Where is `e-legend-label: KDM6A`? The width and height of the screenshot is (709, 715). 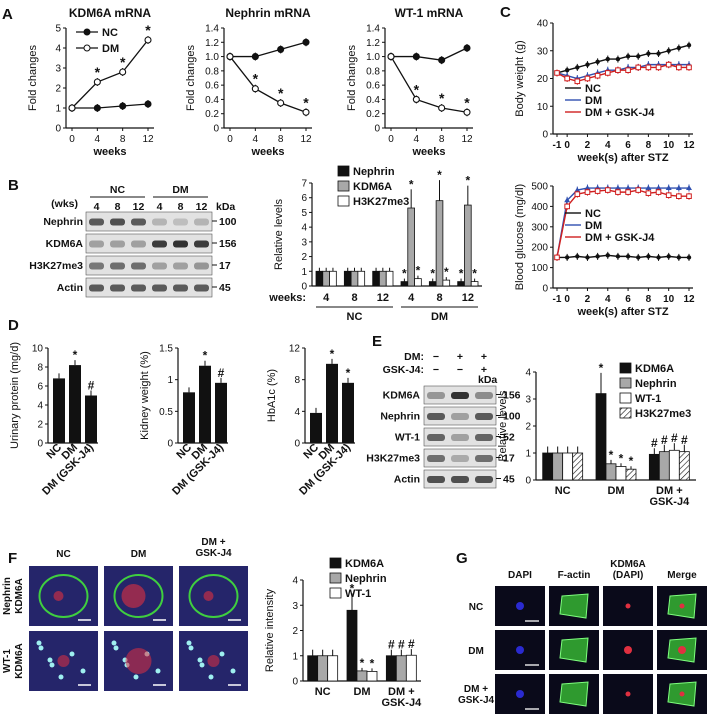 e-legend-label: KDM6A is located at coordinates (654, 369).